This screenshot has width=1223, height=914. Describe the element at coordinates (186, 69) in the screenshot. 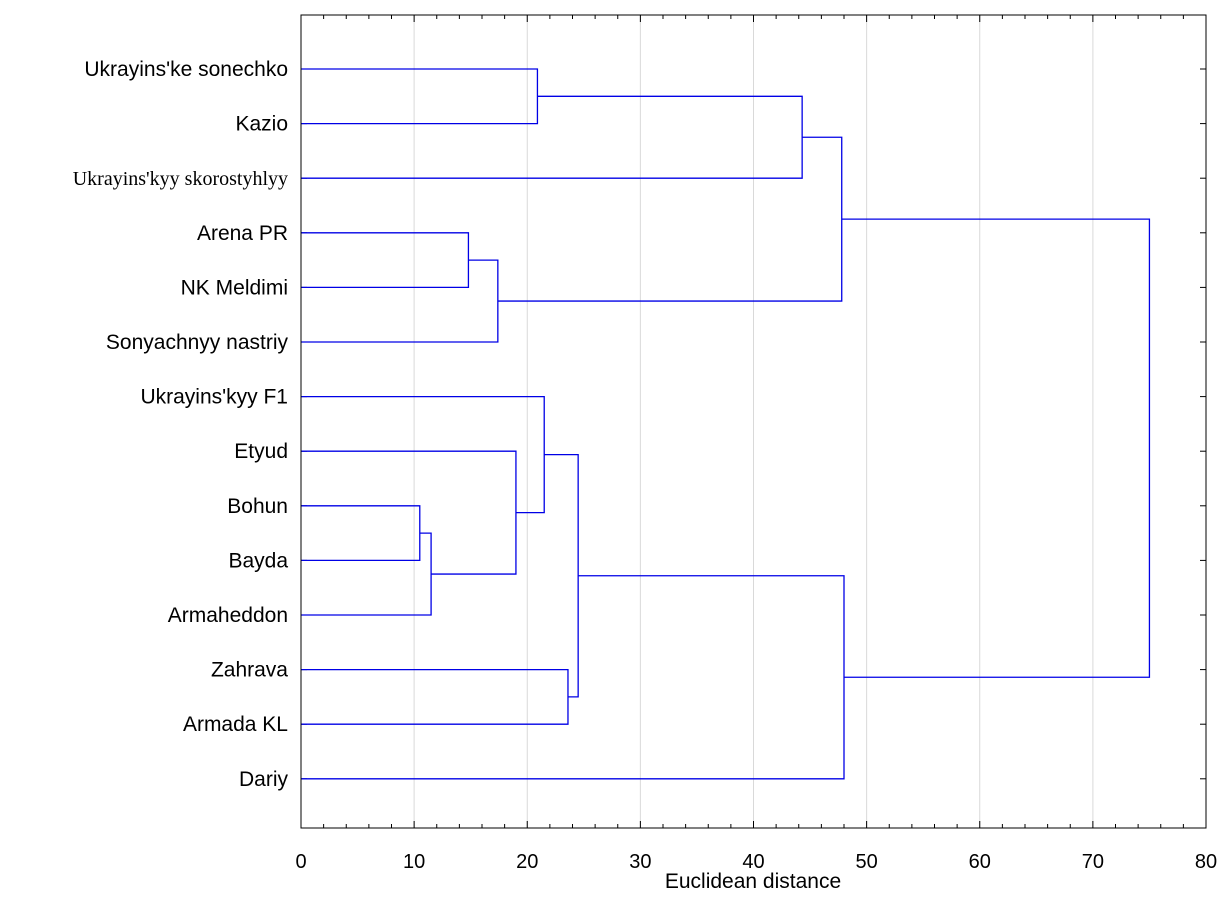

I see `leaf-label: Ukrayins'ke sonechko` at that location.